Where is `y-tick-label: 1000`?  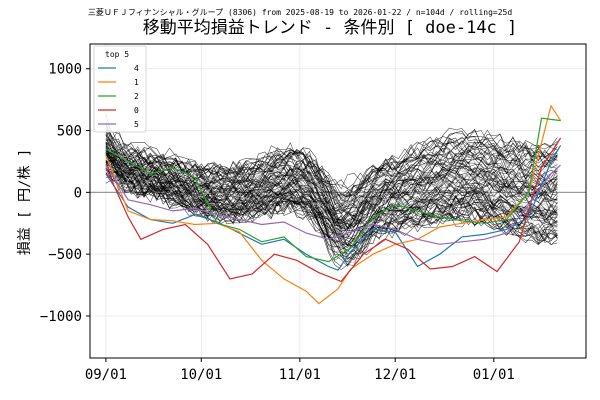
y-tick-label: 1000 is located at coordinates (65, 70).